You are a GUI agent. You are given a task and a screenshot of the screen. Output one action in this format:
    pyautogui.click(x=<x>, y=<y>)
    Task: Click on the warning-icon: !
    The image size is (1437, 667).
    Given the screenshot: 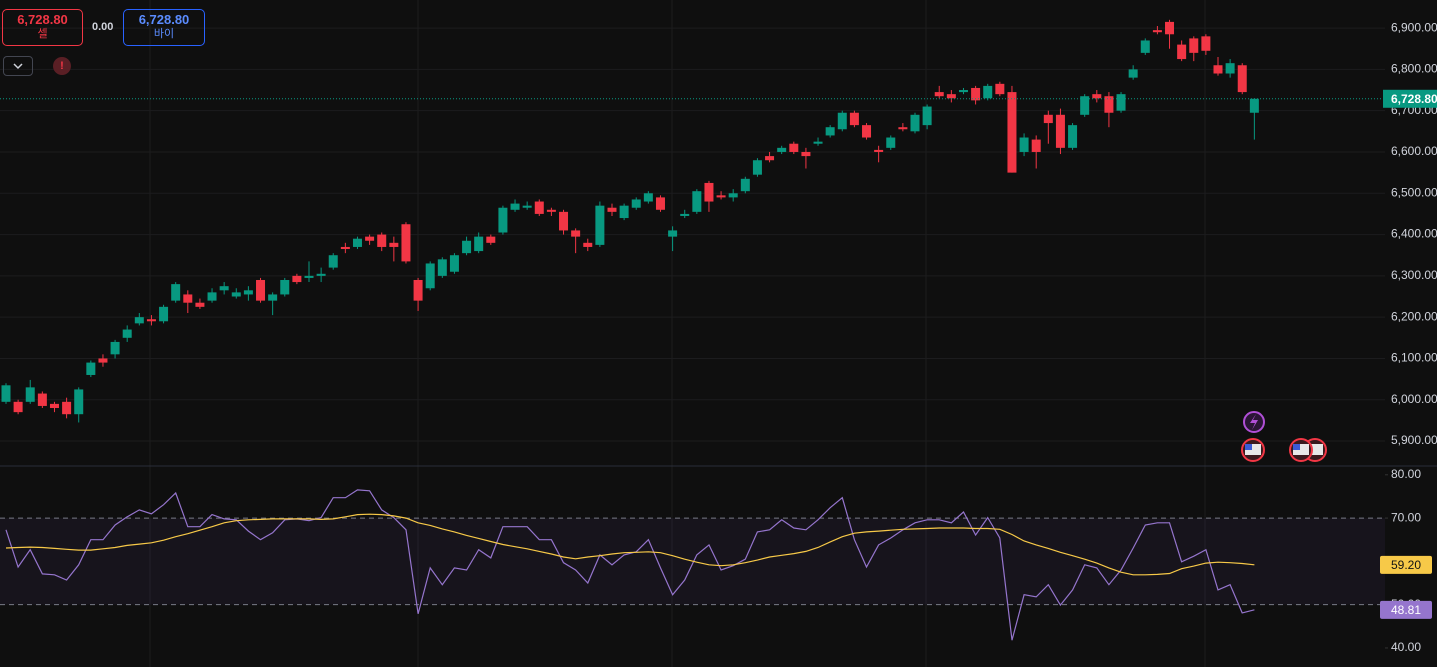 What is the action you would take?
    pyautogui.click(x=62, y=66)
    